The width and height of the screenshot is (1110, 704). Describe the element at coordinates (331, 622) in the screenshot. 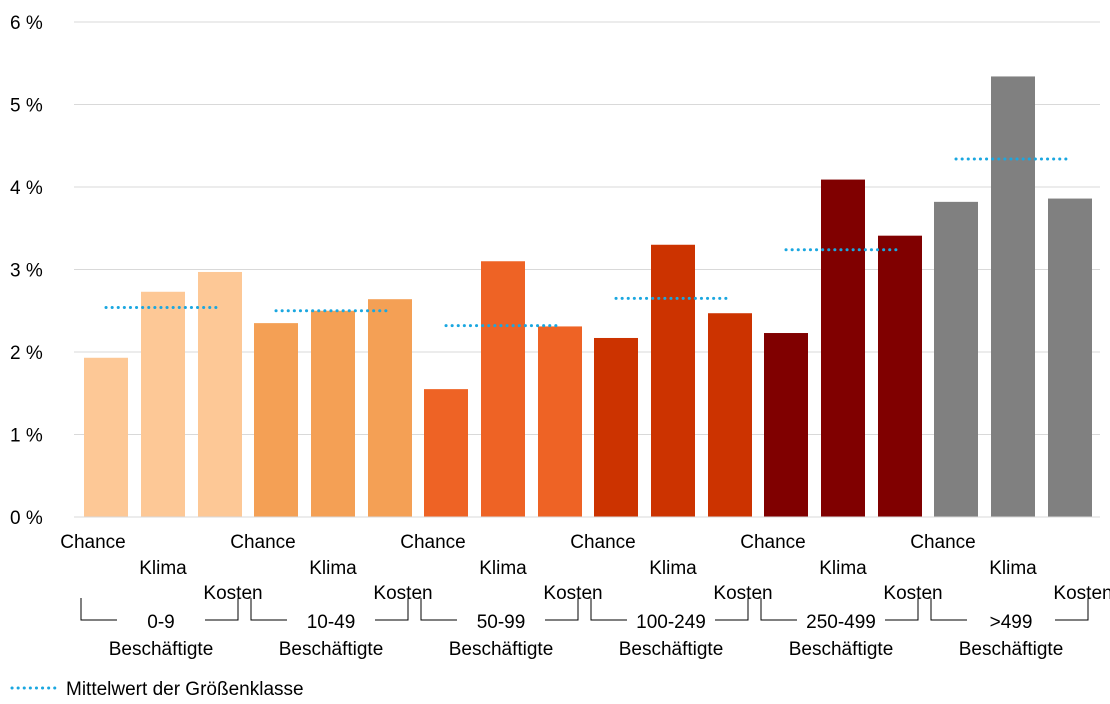

I see `group-label-range: 10-49` at that location.